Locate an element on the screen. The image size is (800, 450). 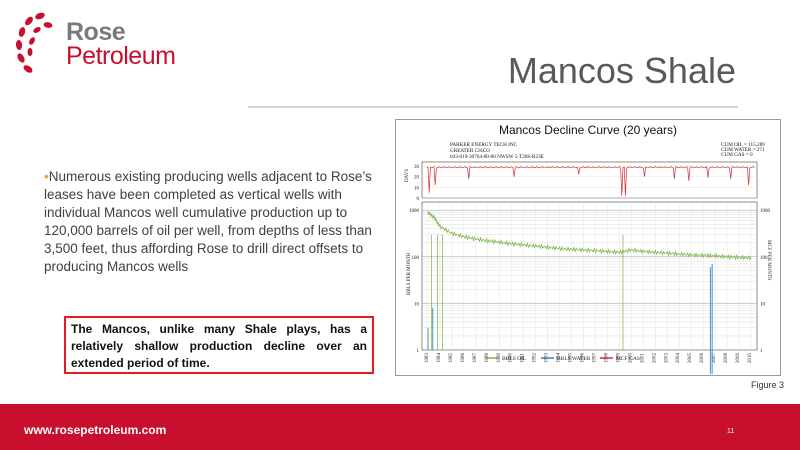
x-tick-label: 1992 is located at coordinates (535, 358).